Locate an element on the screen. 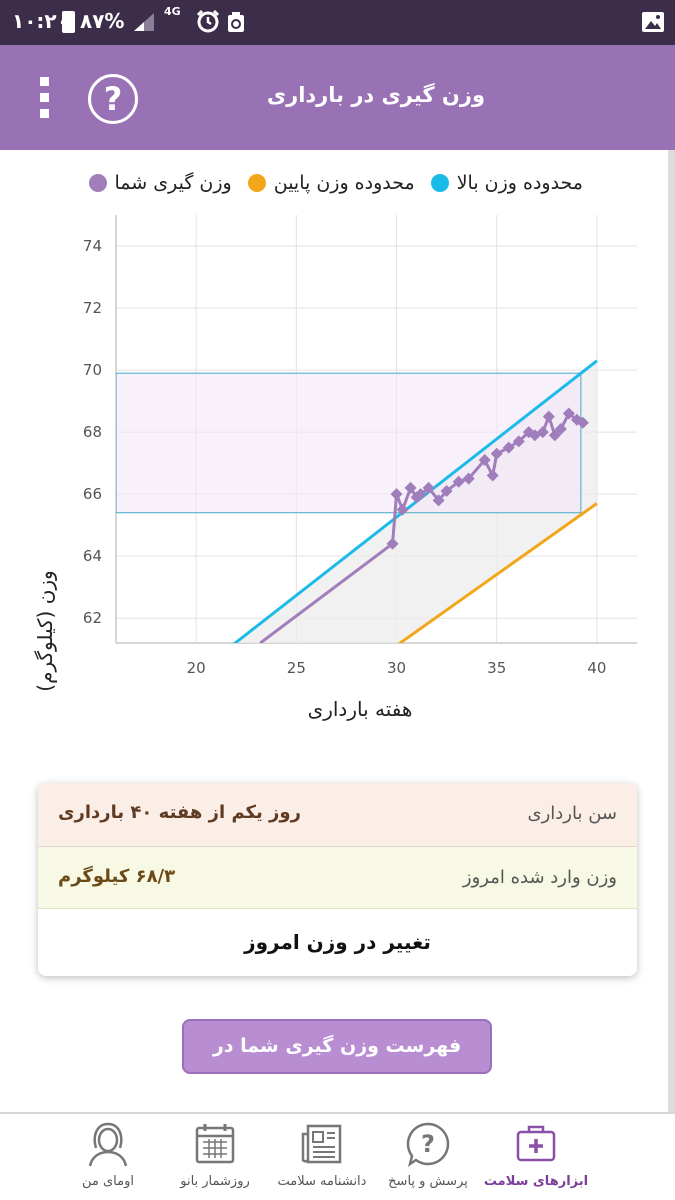  battery-percent: ۸۷% is located at coordinates (102, 21).